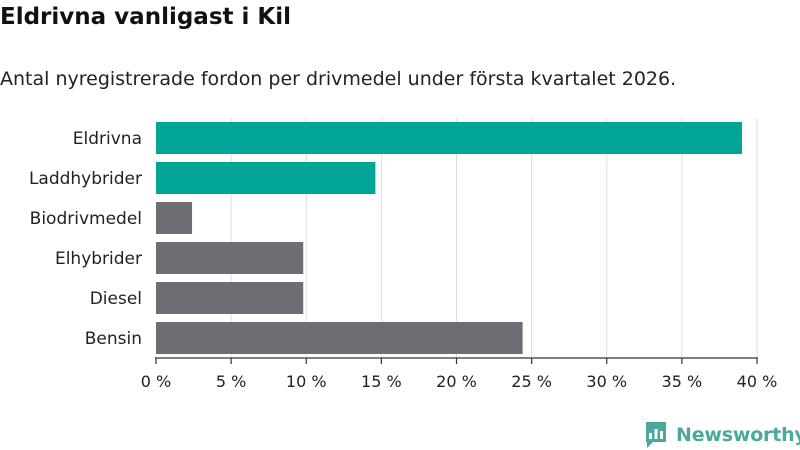 Image resolution: width=800 pixels, height=450 pixels. I want to click on bar-diesel, so click(230, 298).